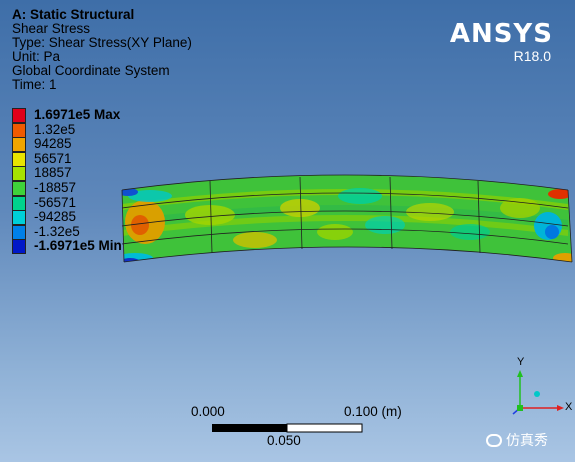 The width and height of the screenshot is (575, 462). Describe the element at coordinates (51, 28) in the screenshot. I see `result-name: Shear Stress` at that location.